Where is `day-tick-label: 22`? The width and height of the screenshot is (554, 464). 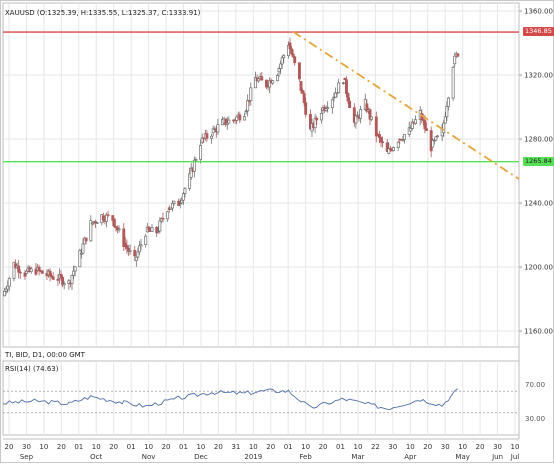
day-tick-label: 22 is located at coordinates (375, 447).